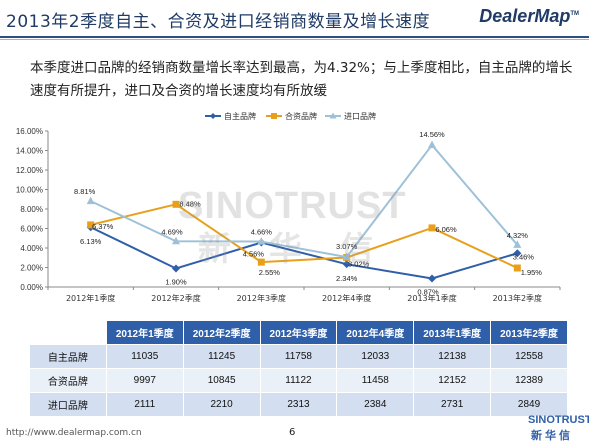 Image resolution: width=589 pixels, height=443 pixels. What do you see at coordinates (517, 298) in the screenshot?
I see `x-tick-label: 2013年2季度` at bounding box center [517, 298].